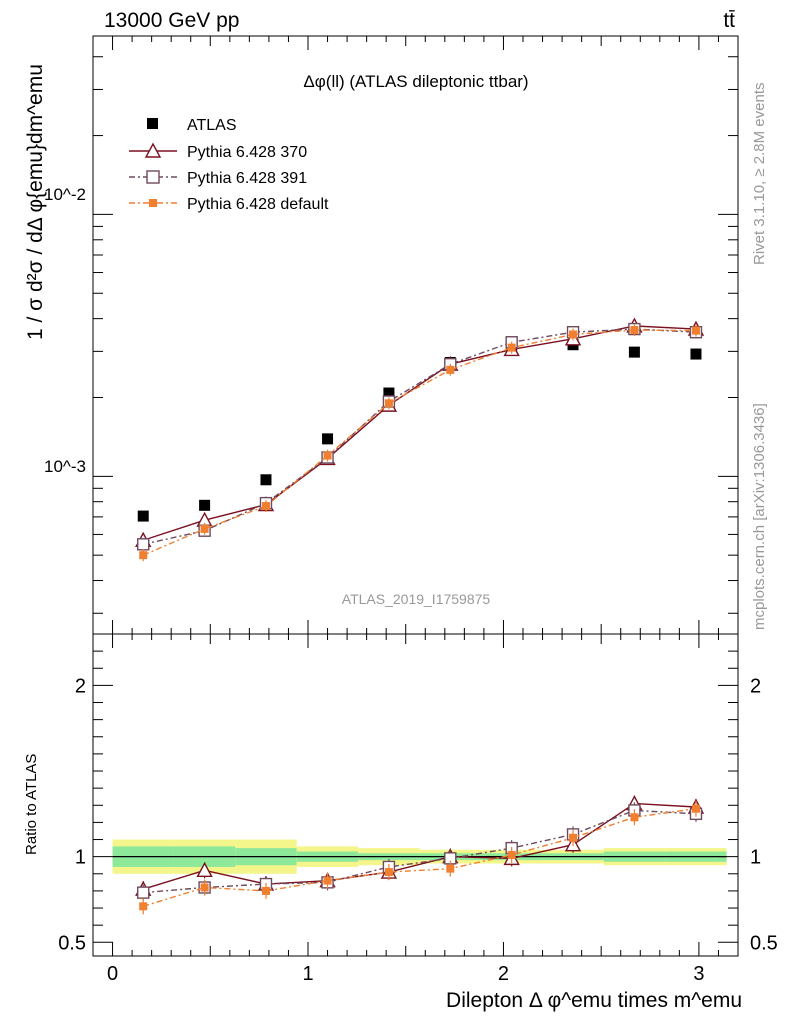  Describe the element at coordinates (764, 943) in the screenshot. I see `ratio-y-tick-label-right: 0.5` at that location.